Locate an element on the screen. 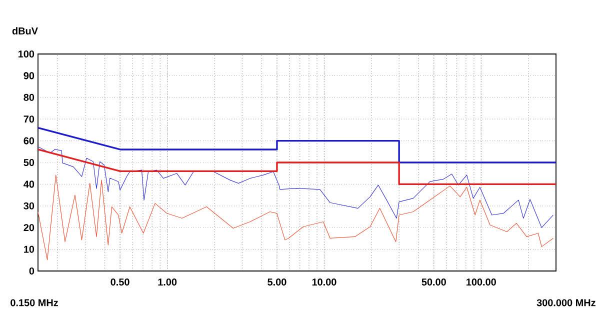  y-tick-label: 80 is located at coordinates (29, 97).